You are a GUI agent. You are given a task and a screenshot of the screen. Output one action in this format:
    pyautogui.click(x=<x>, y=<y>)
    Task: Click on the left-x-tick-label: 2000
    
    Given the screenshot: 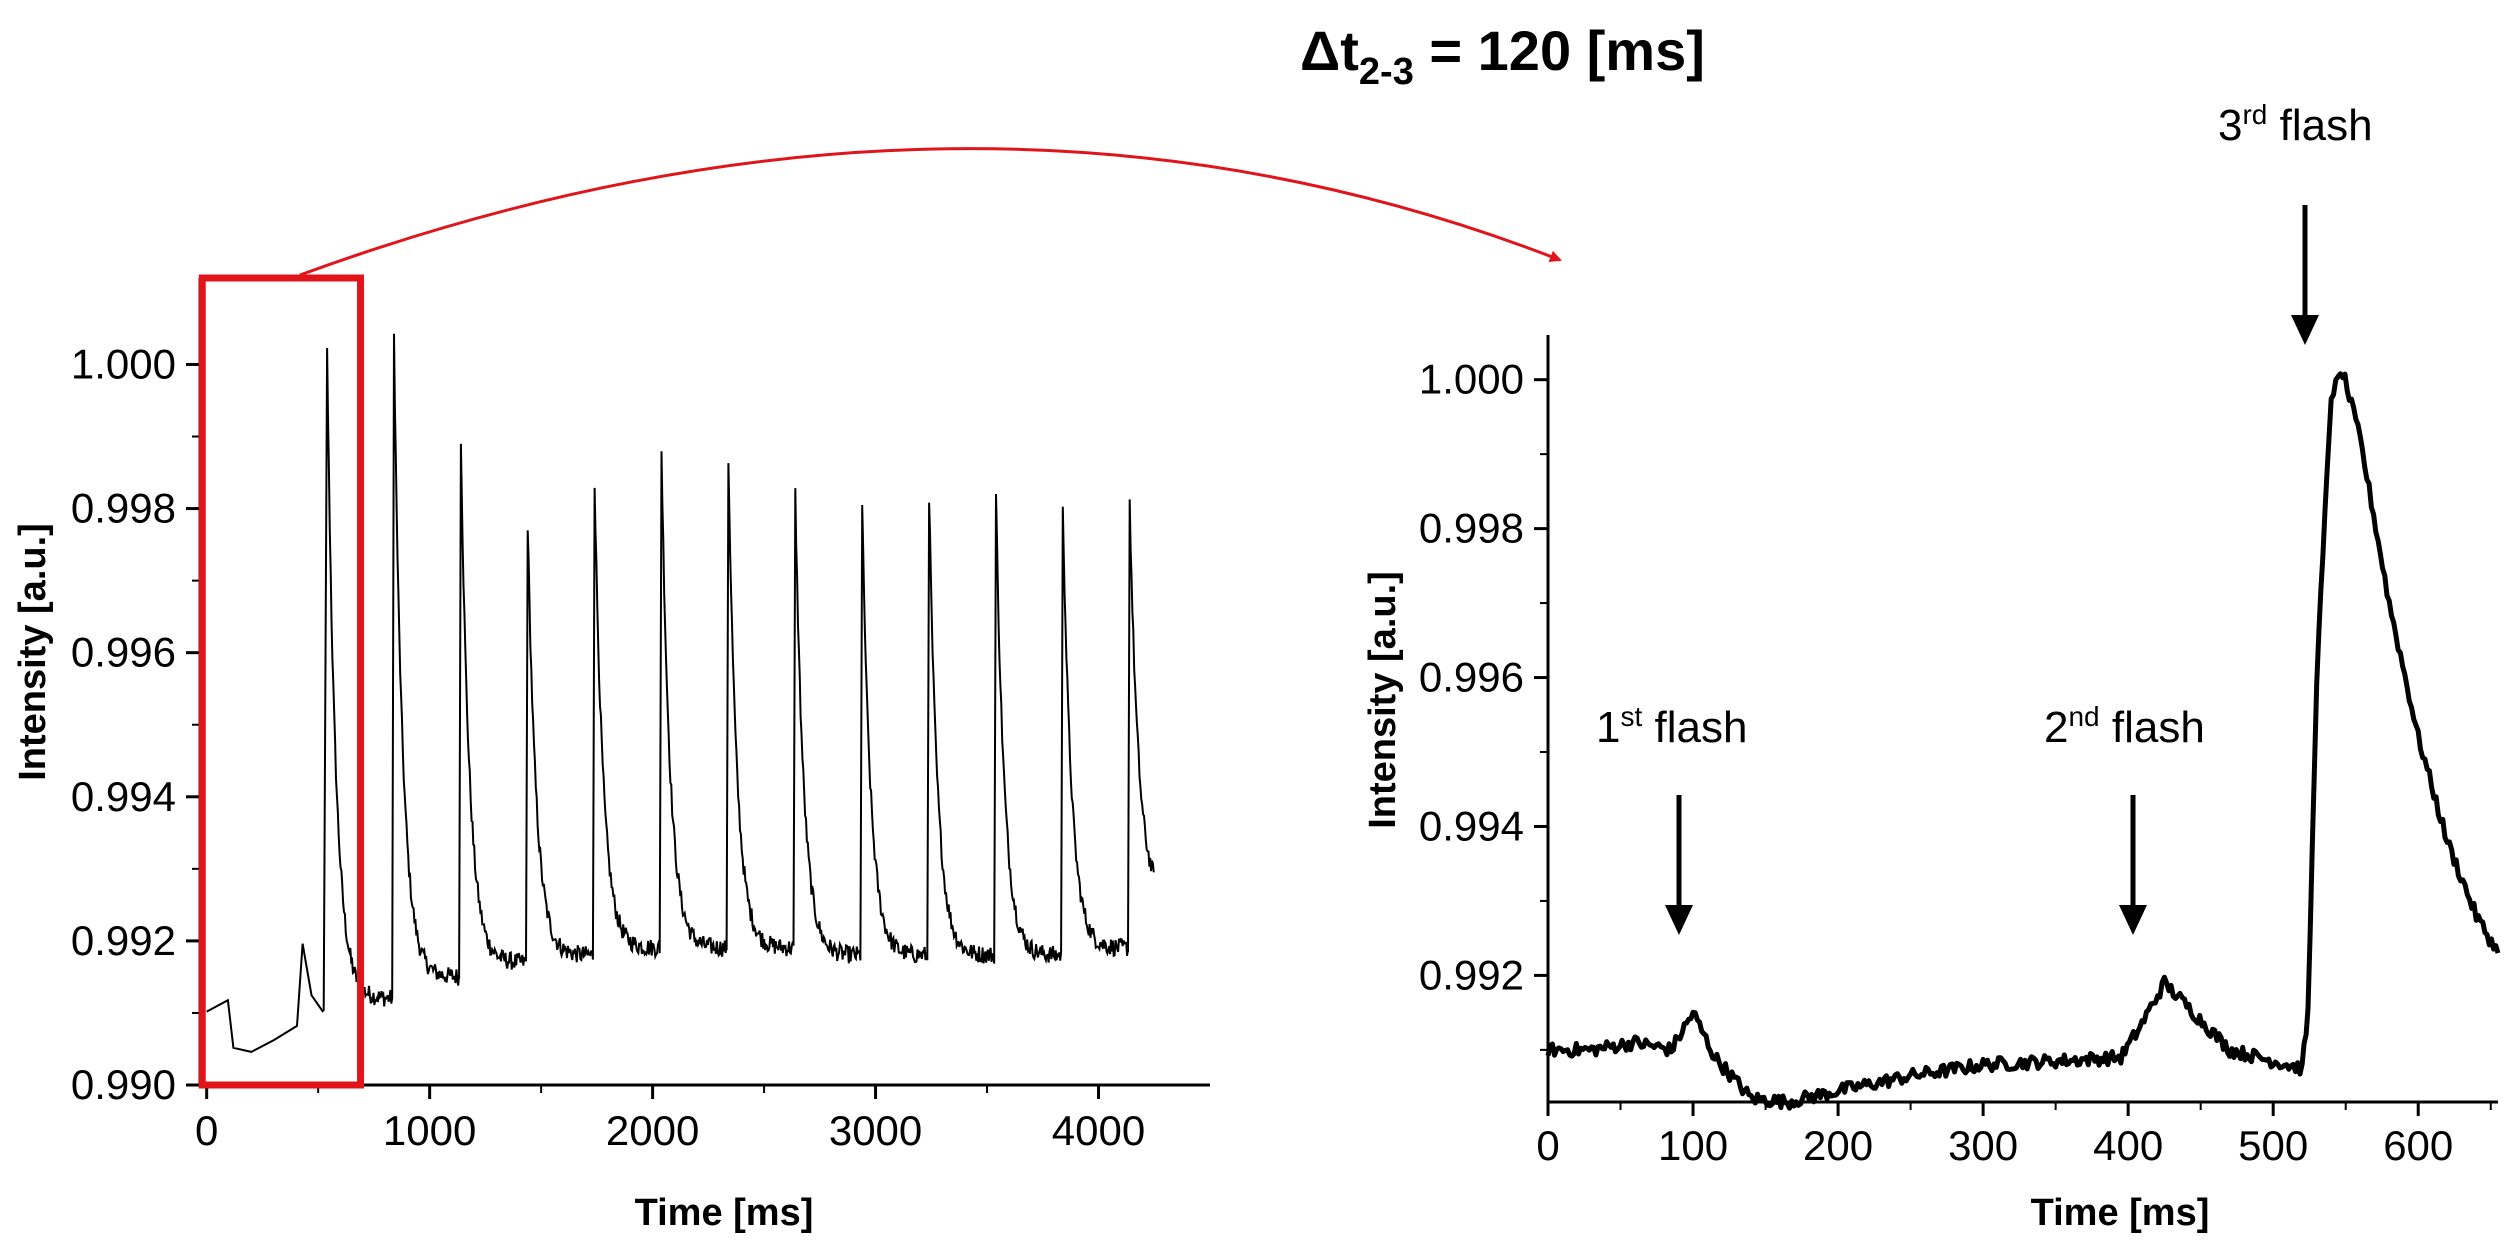 What is the action you would take?
    pyautogui.click(x=652, y=1130)
    